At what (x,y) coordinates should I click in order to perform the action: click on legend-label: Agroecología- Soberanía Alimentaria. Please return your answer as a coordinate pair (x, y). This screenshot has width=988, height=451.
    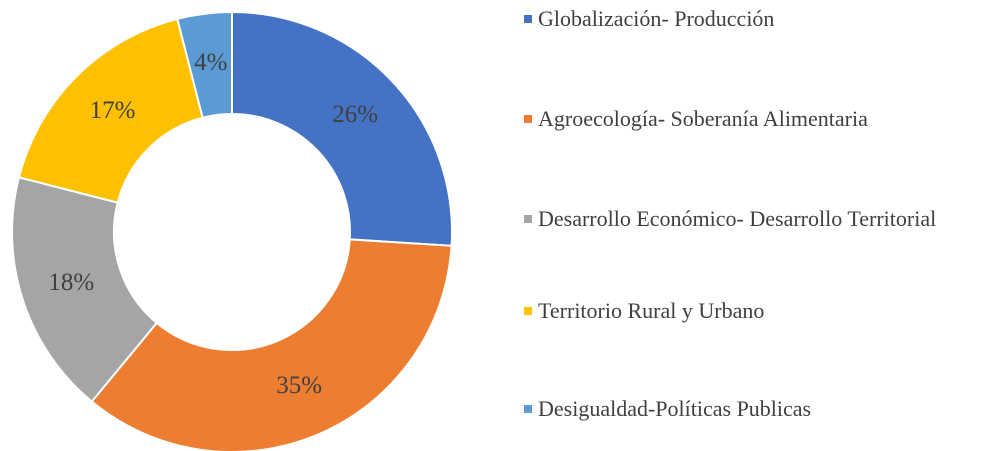
    Looking at the image, I should click on (703, 118).